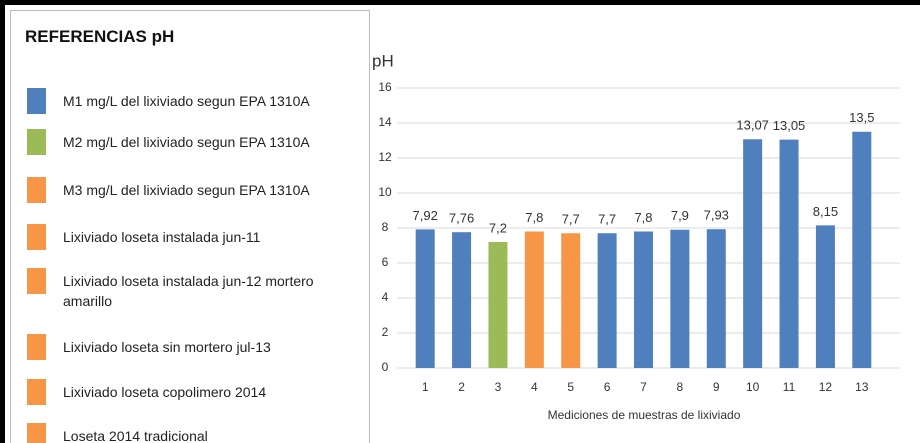  What do you see at coordinates (861, 117) in the screenshot?
I see `value-label: 13,5` at bounding box center [861, 117].